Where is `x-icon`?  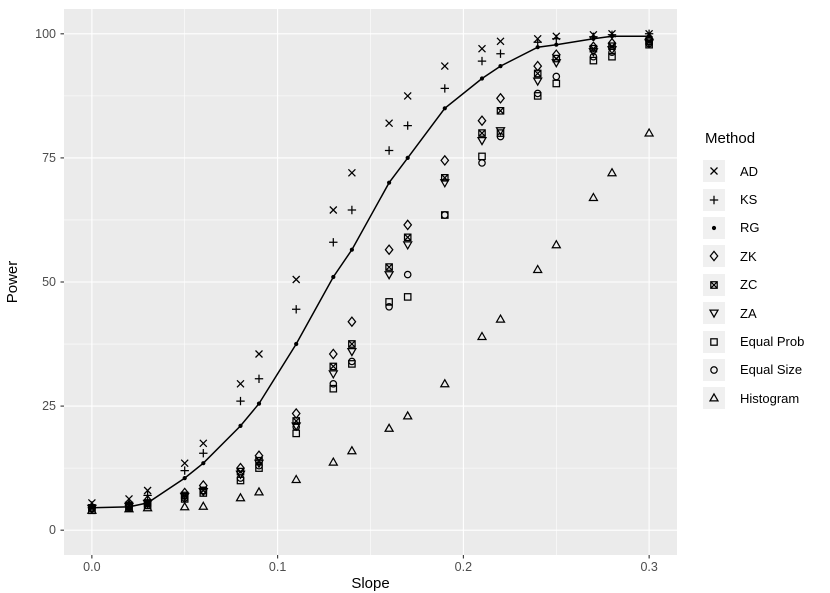
x-icon is located at coordinates (714, 171).